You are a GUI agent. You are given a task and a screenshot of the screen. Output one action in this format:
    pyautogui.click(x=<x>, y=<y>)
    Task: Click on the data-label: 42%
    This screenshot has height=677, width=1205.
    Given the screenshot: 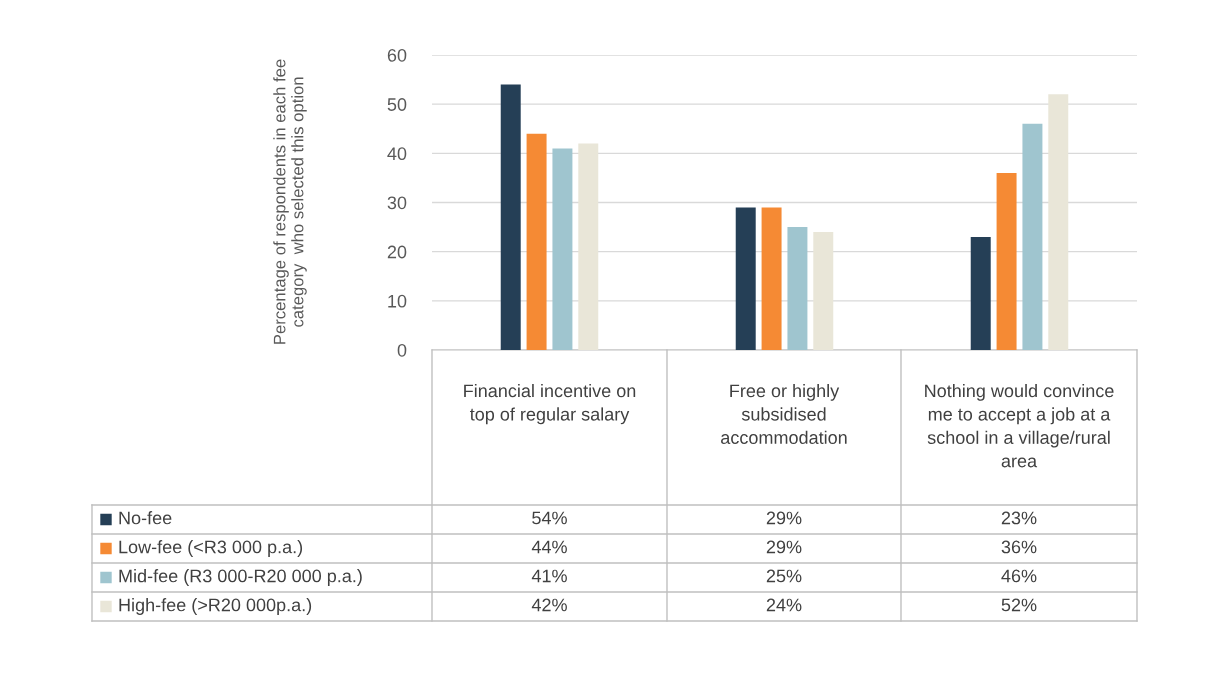 What is the action you would take?
    pyautogui.click(x=549, y=605)
    